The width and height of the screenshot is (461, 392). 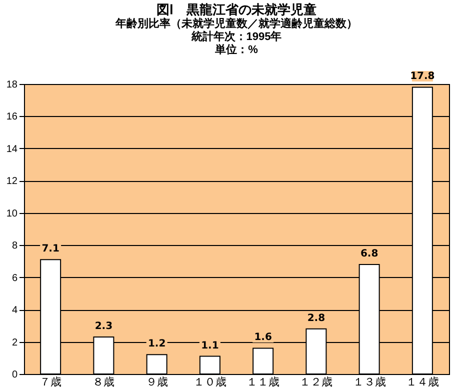 What do you see at coordinates (103, 382) in the screenshot?
I see `x-tick-label: ８歳` at bounding box center [103, 382].